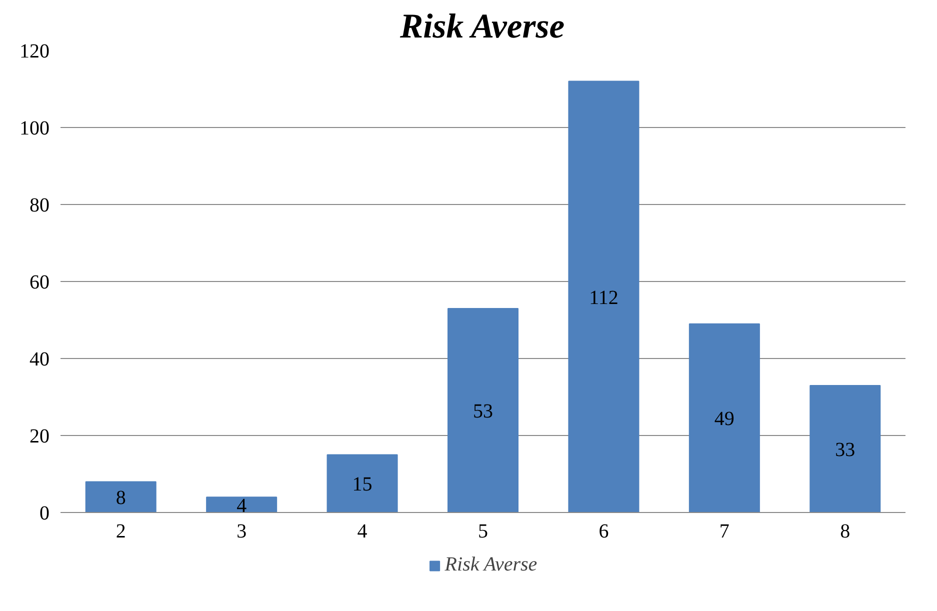  What do you see at coordinates (40, 359) in the screenshot?
I see `y-tick-label: 40` at bounding box center [40, 359].